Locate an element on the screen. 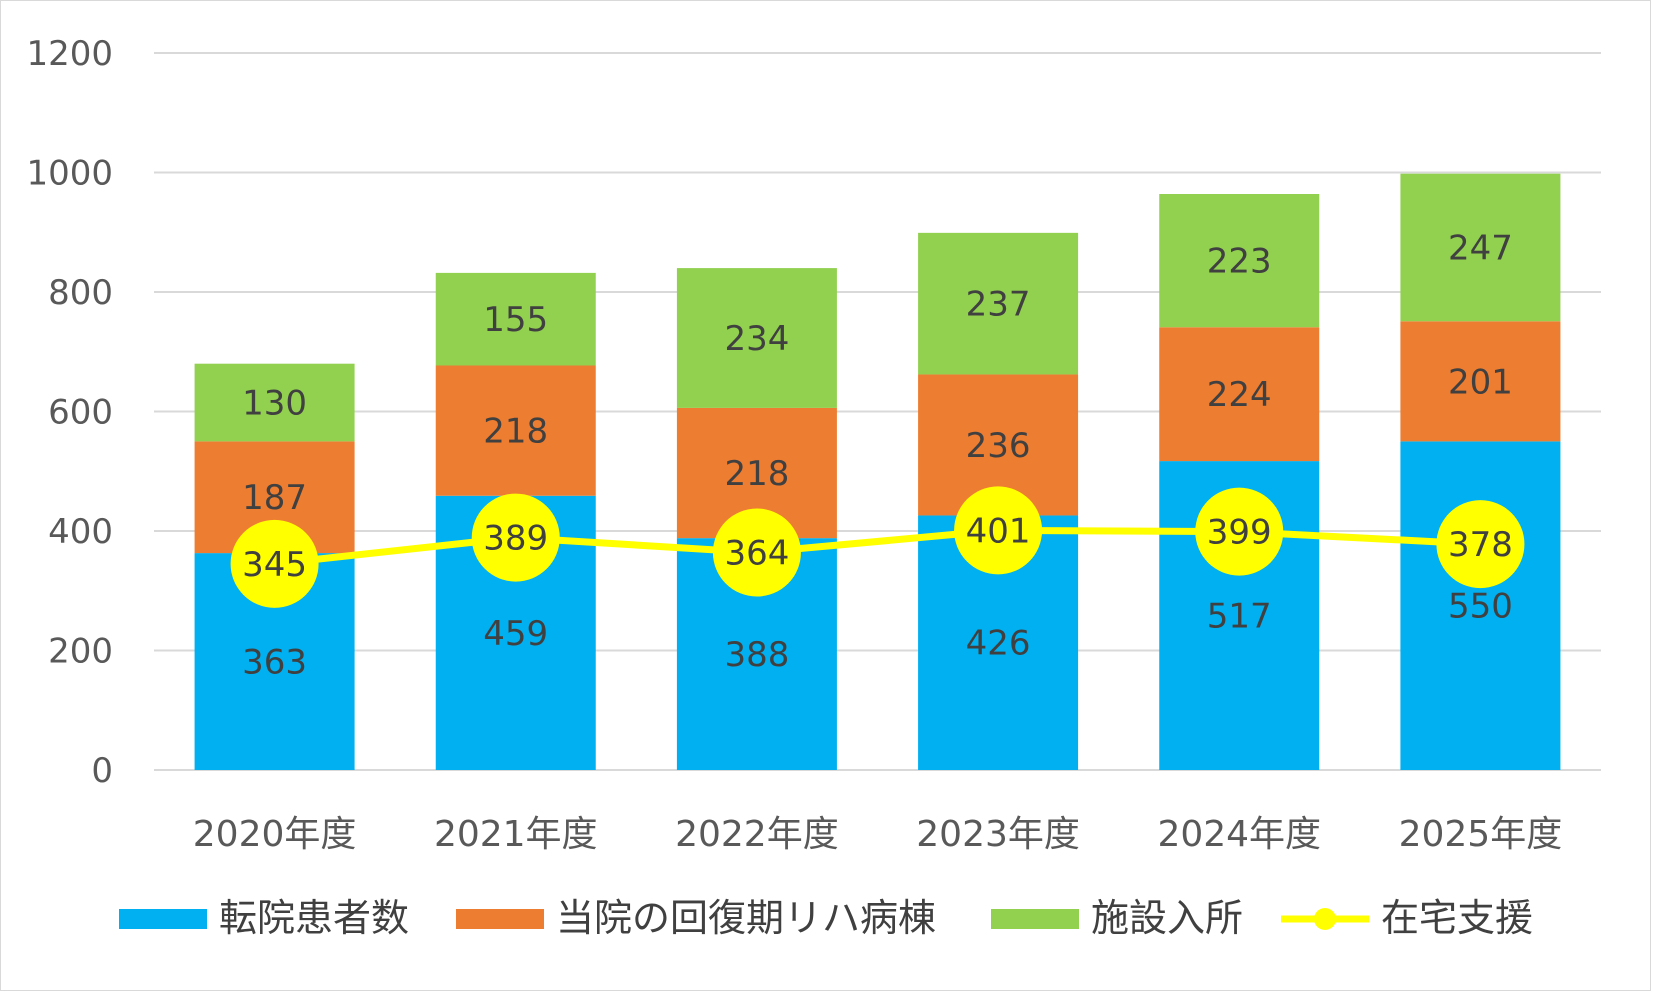 This screenshot has height=993, width=1653. line-data-label: 401 is located at coordinates (998, 531).